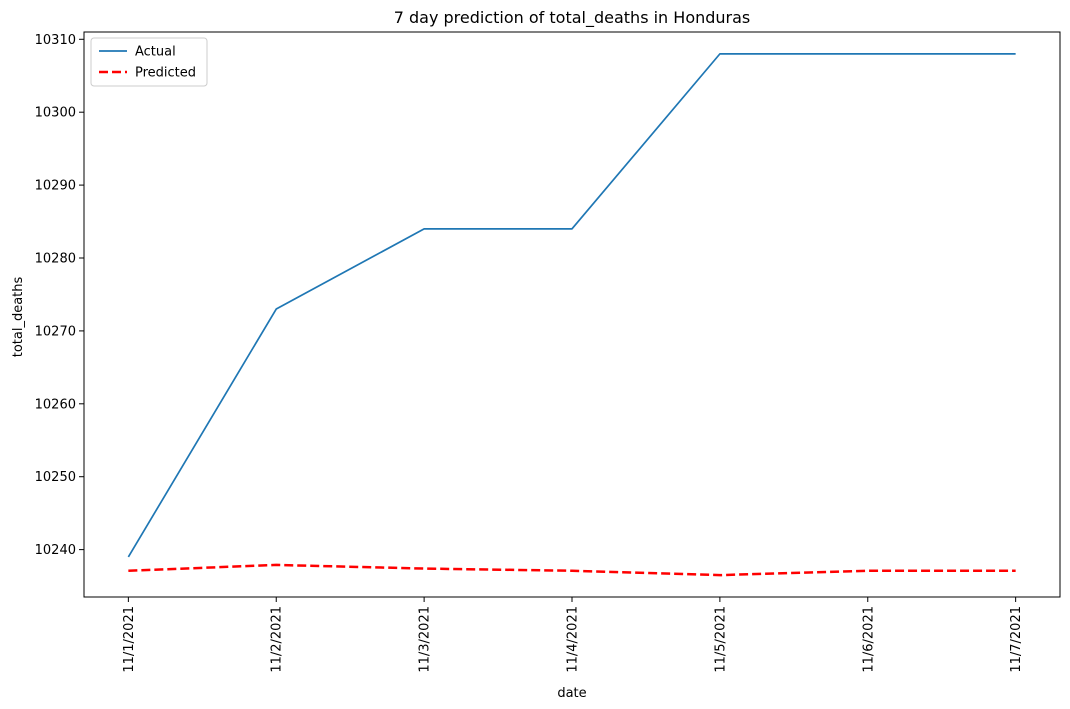 Image resolution: width=1070 pixels, height=709 pixels. Describe the element at coordinates (720, 639) in the screenshot. I see `x-tick-label: 11/5/2021` at that location.